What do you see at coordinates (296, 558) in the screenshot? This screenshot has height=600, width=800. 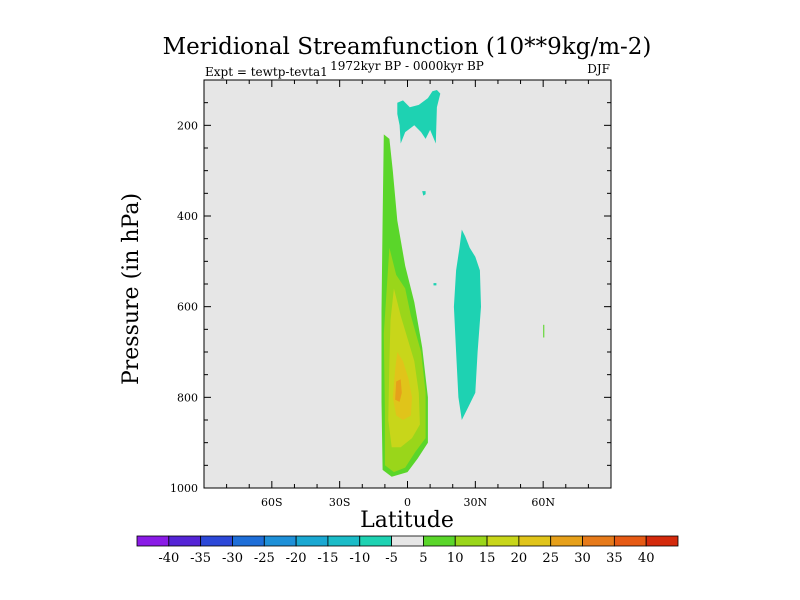 I see `colorbar-label: -20` at bounding box center [296, 558].